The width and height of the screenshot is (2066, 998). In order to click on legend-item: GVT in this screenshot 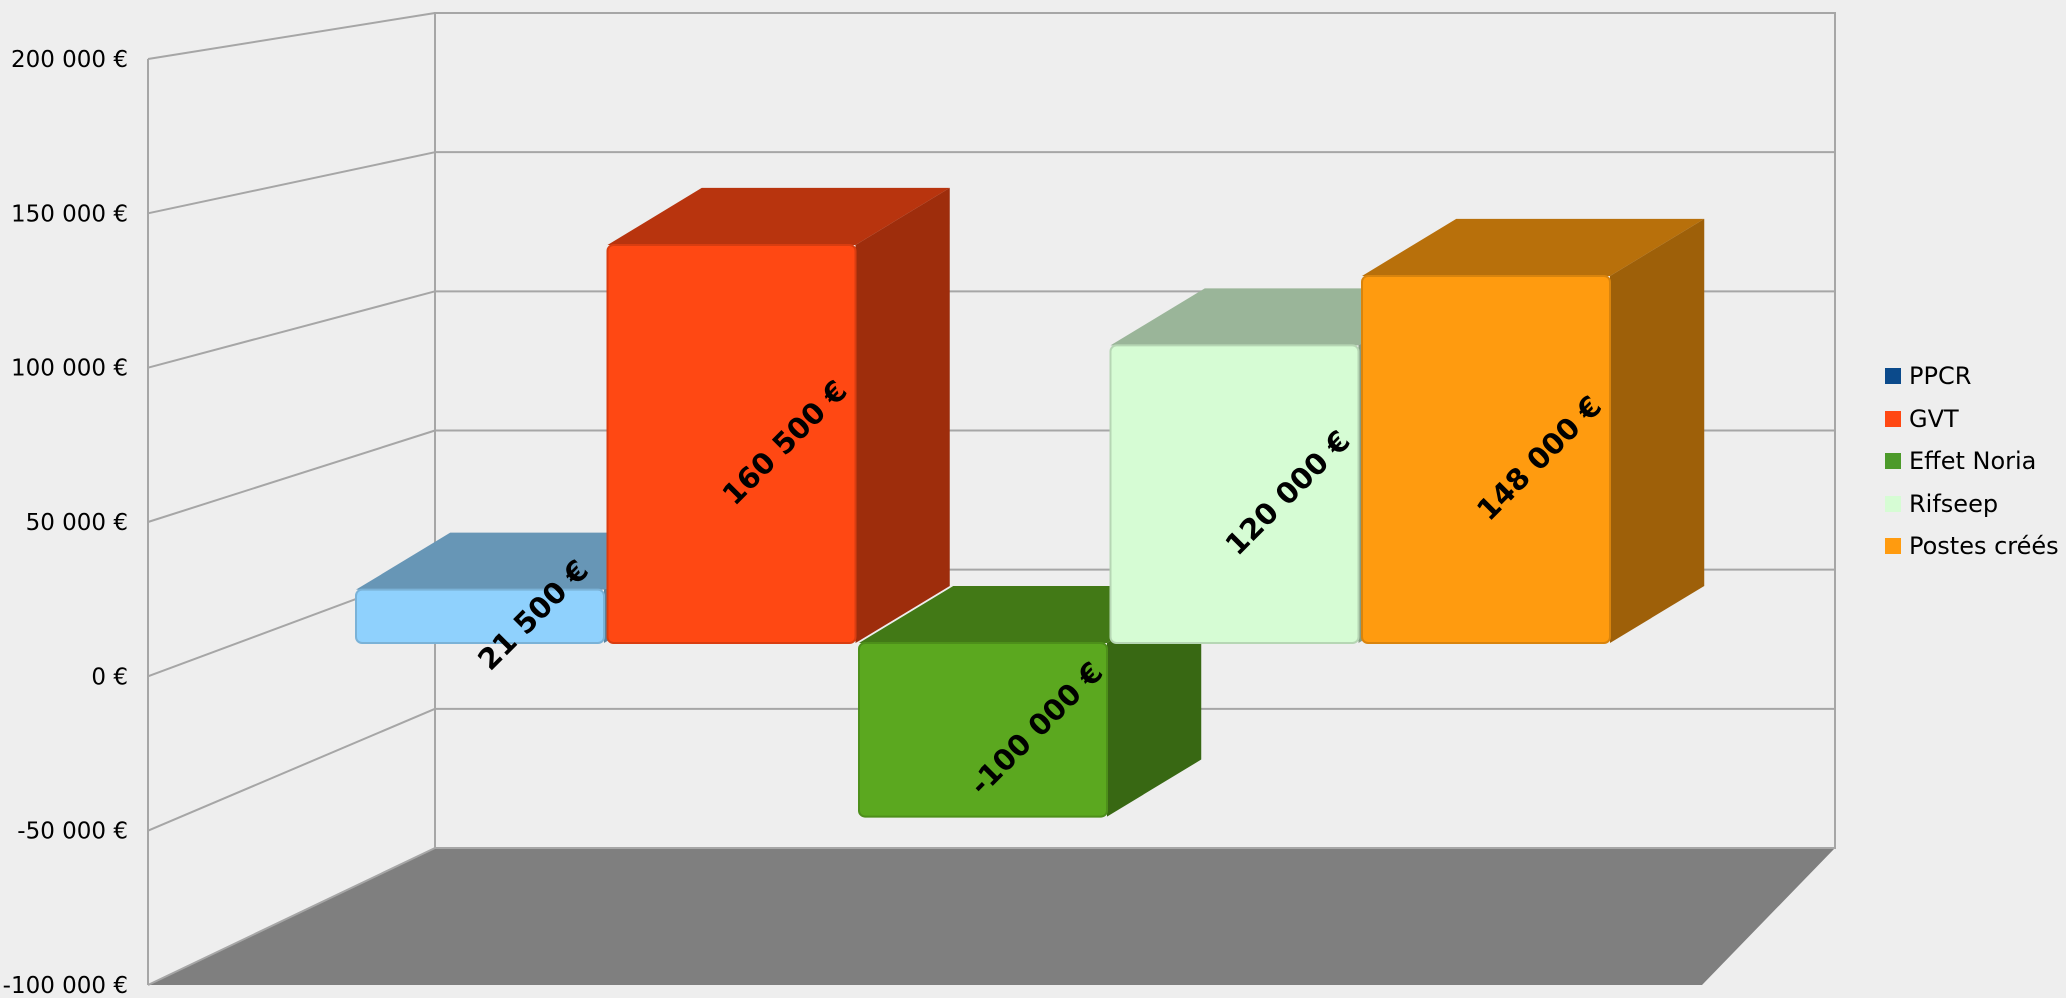, I will do `click(1972, 419)`.